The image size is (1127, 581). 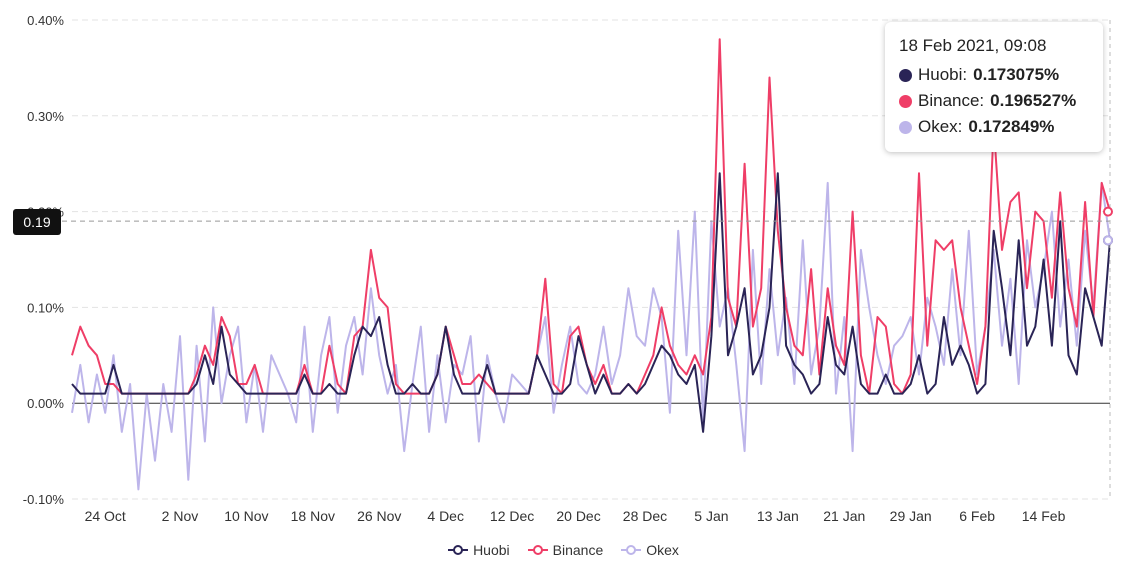 I want to click on tooltip-value: 0.173075%, so click(x=1016, y=74).